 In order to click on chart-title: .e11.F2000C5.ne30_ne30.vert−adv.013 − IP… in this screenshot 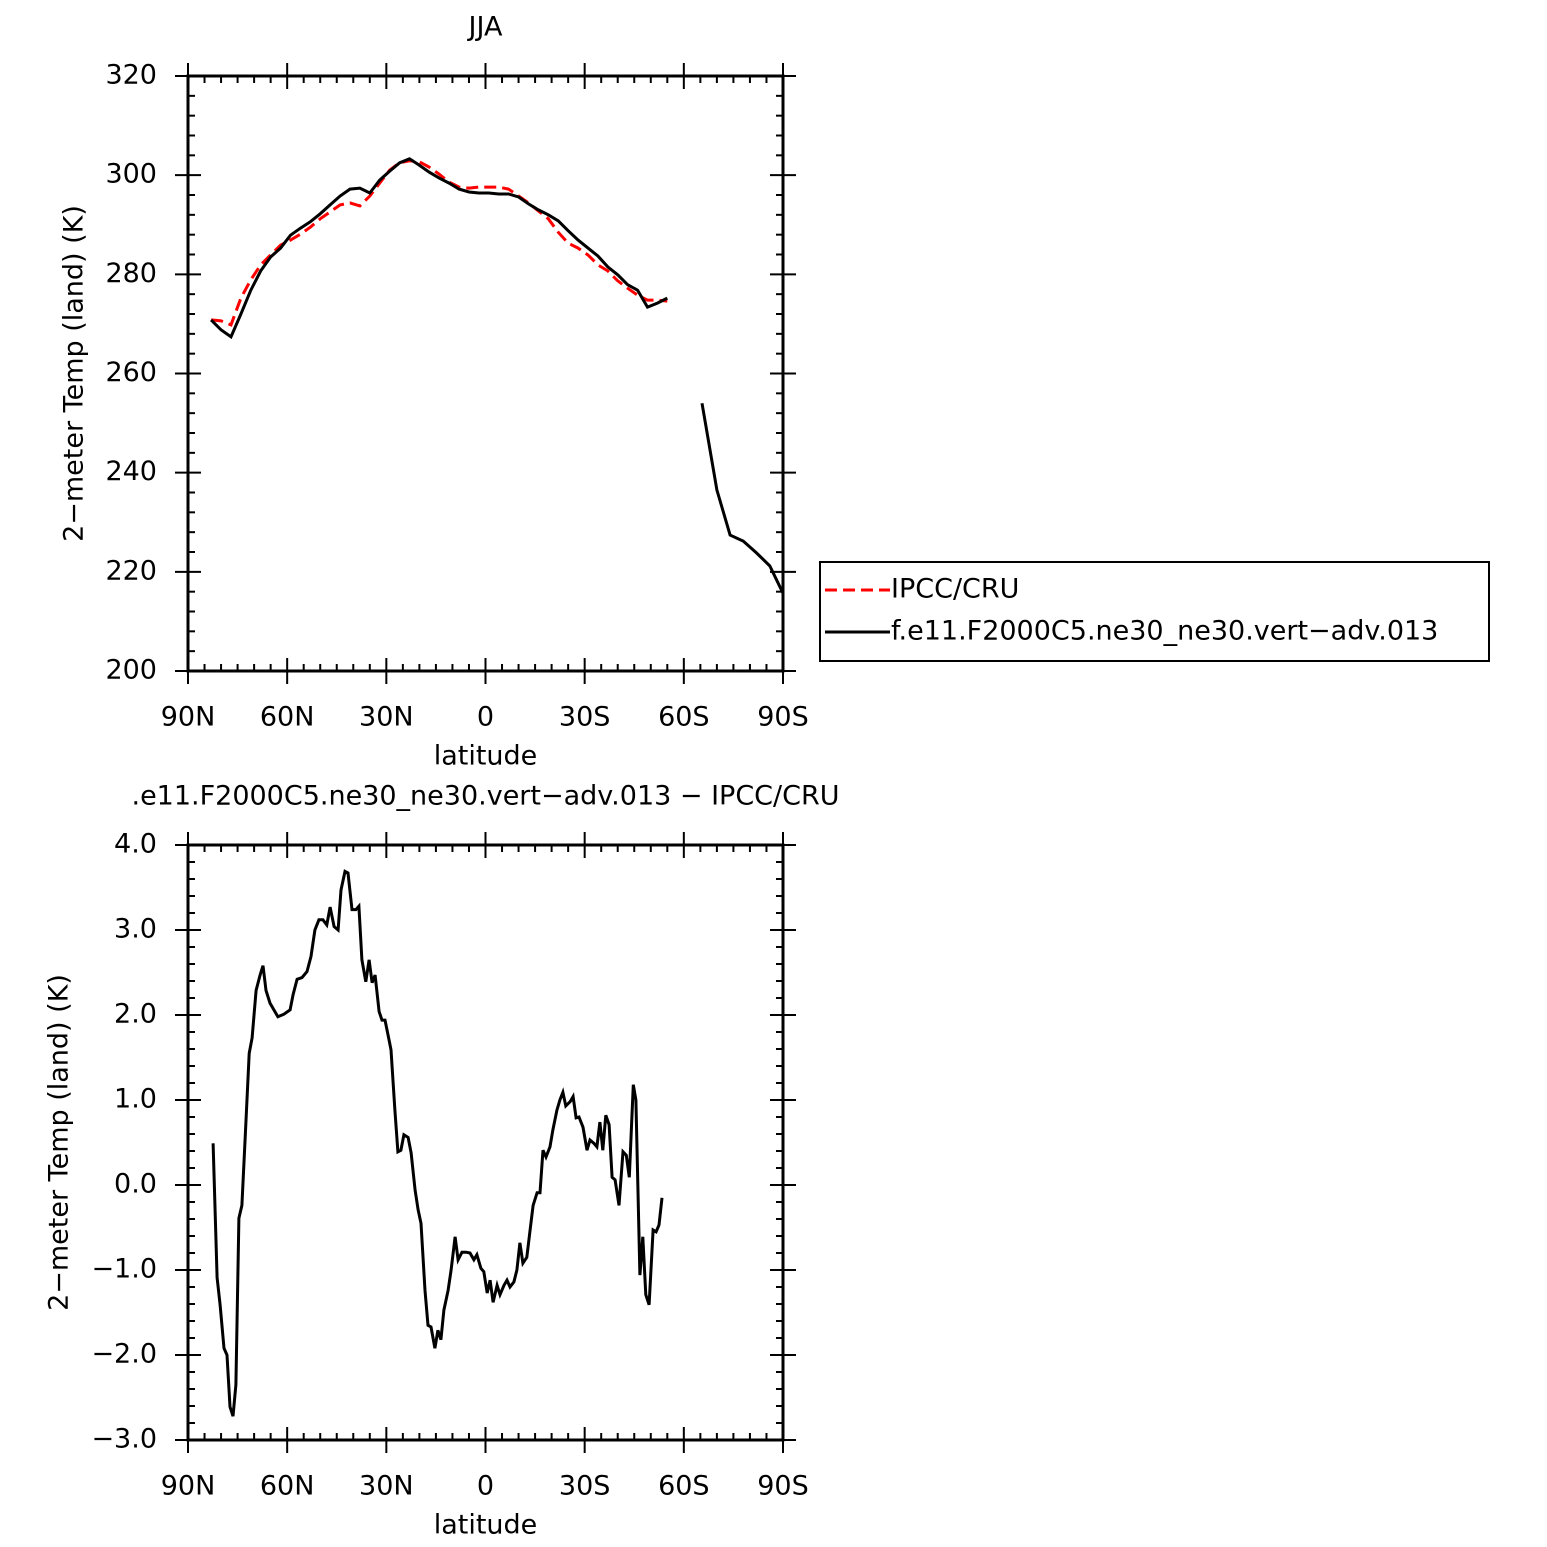, I will do `click(485, 796)`.